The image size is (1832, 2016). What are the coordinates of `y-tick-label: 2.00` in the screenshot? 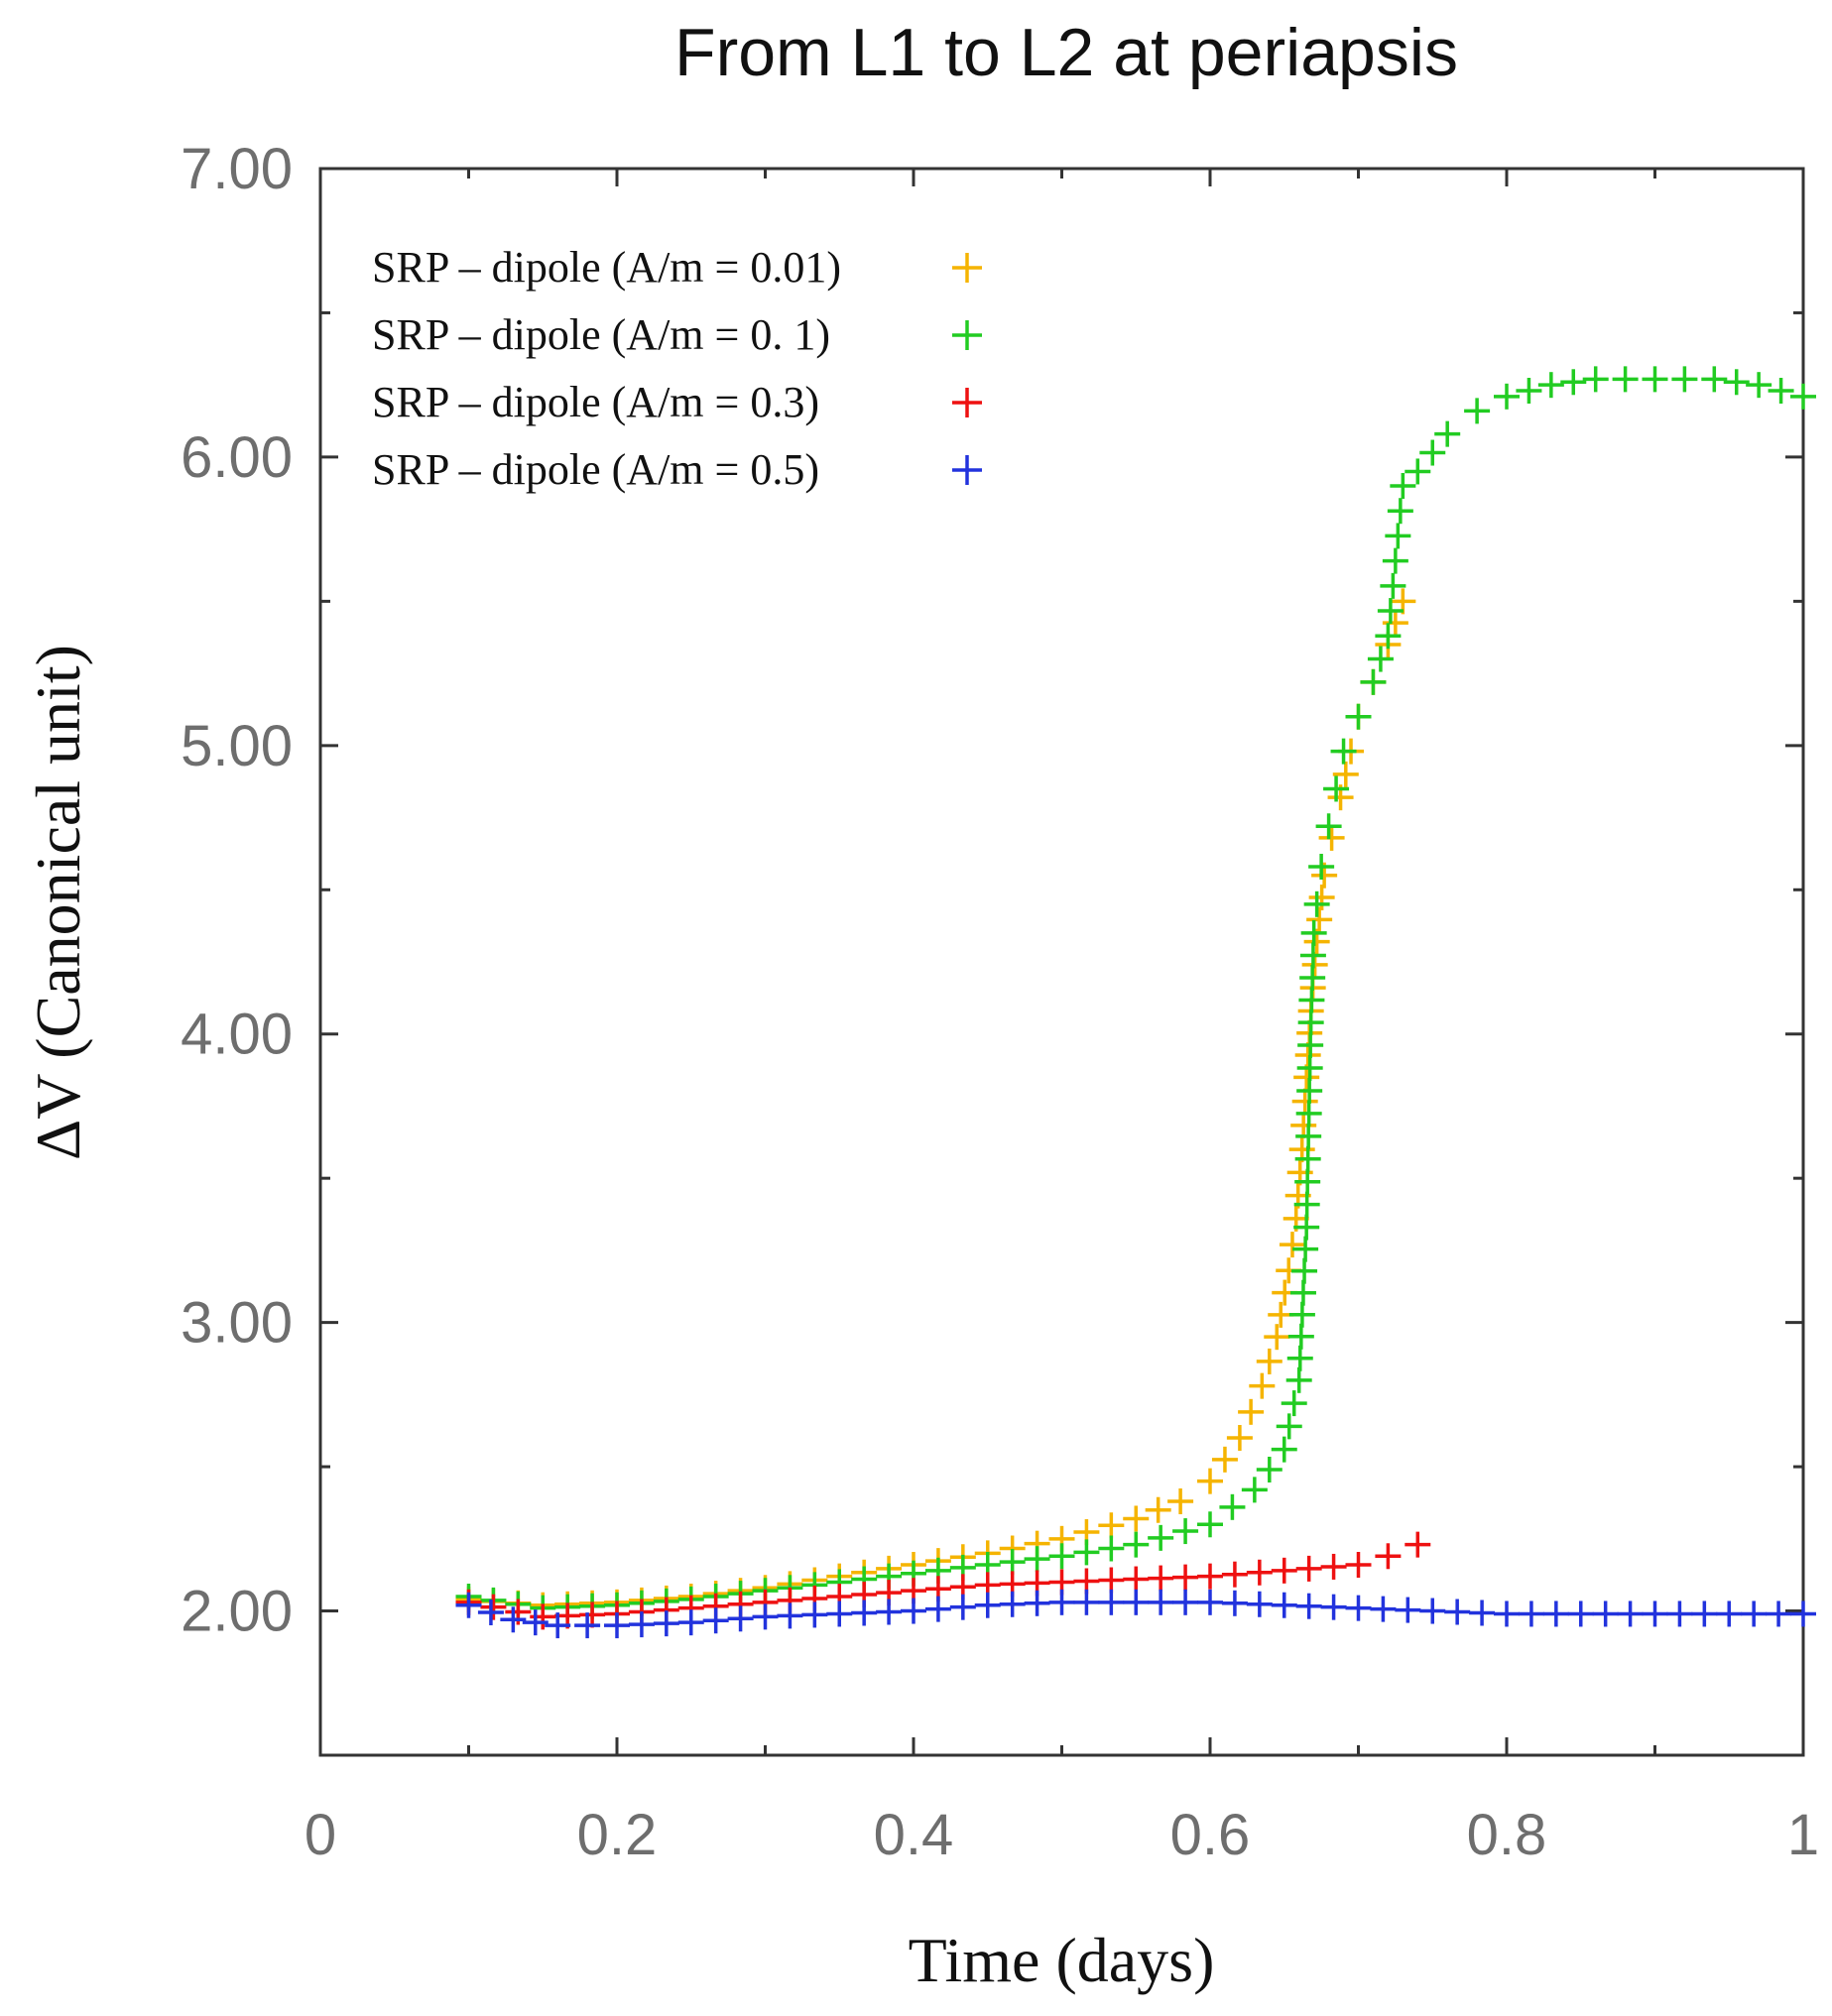 It's located at (237, 1612).